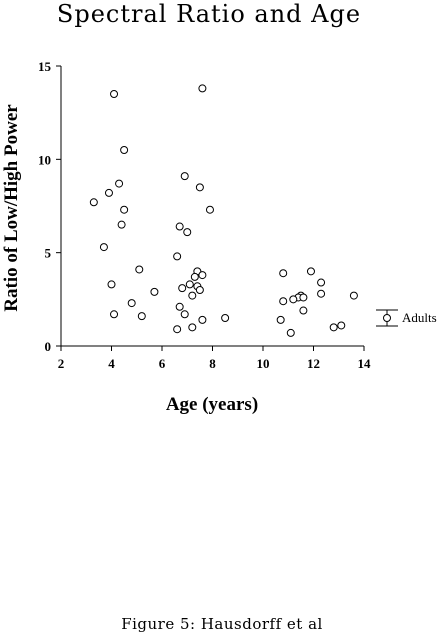 Image resolution: width=447 pixels, height=635 pixels. I want to click on legend-marker, so click(387, 318).